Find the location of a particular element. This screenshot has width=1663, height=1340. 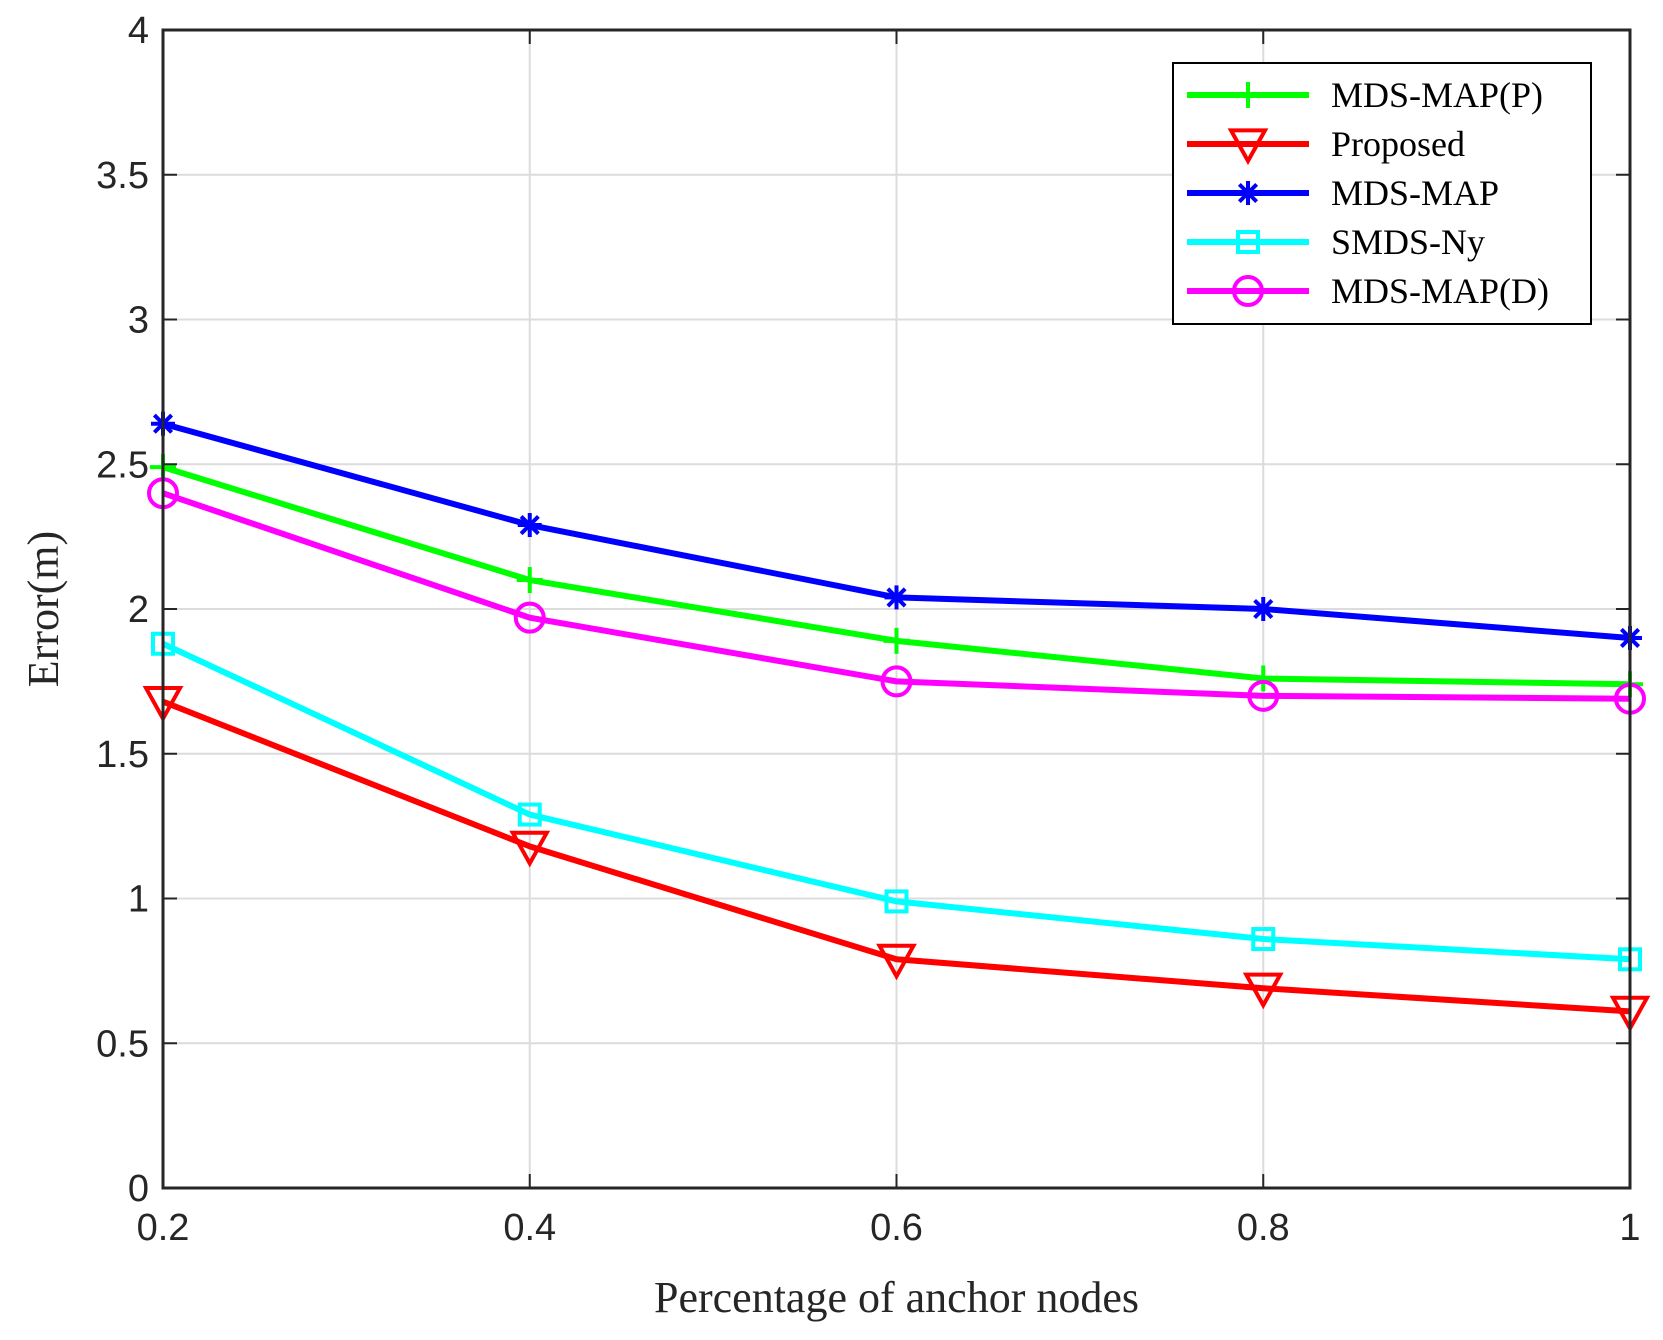

y-tick-label: 0 is located at coordinates (138, 1189).